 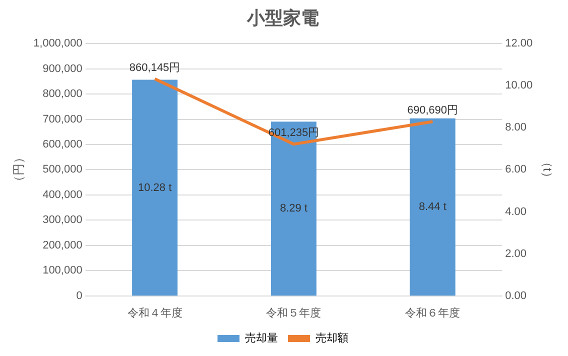 What do you see at coordinates (519, 44) in the screenshot?
I see `y2-tick-label: 12.00` at bounding box center [519, 44].